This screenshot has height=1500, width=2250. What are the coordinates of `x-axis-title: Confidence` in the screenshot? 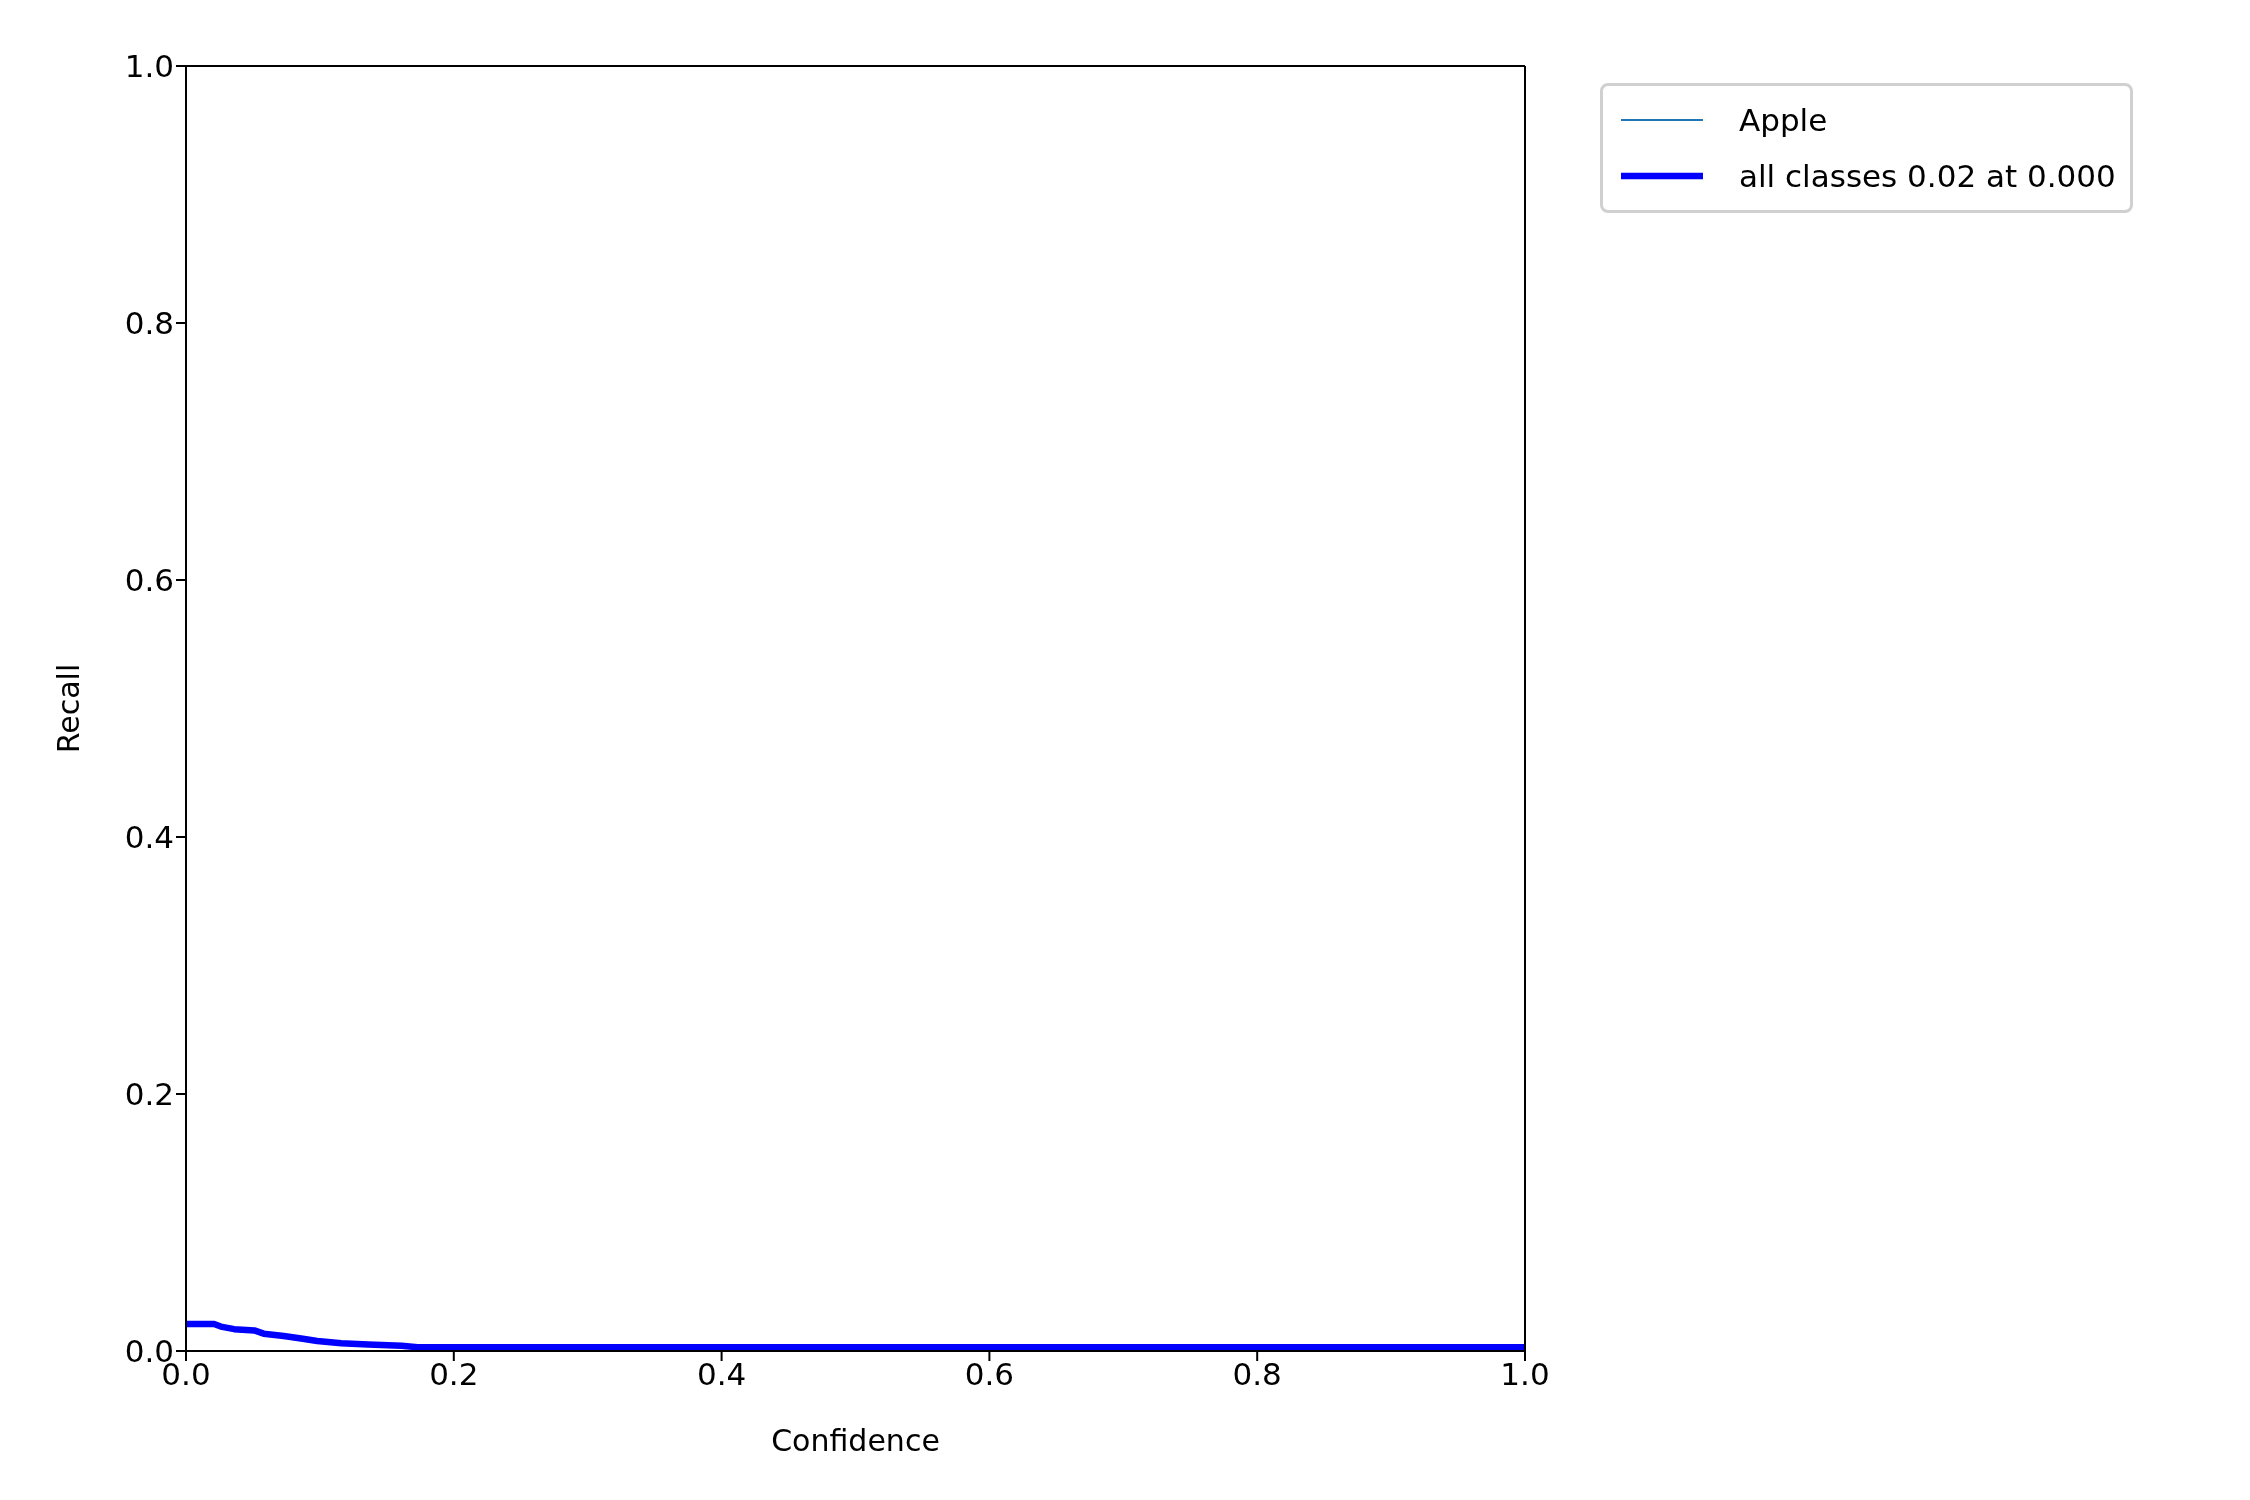 It's located at (855, 1440).